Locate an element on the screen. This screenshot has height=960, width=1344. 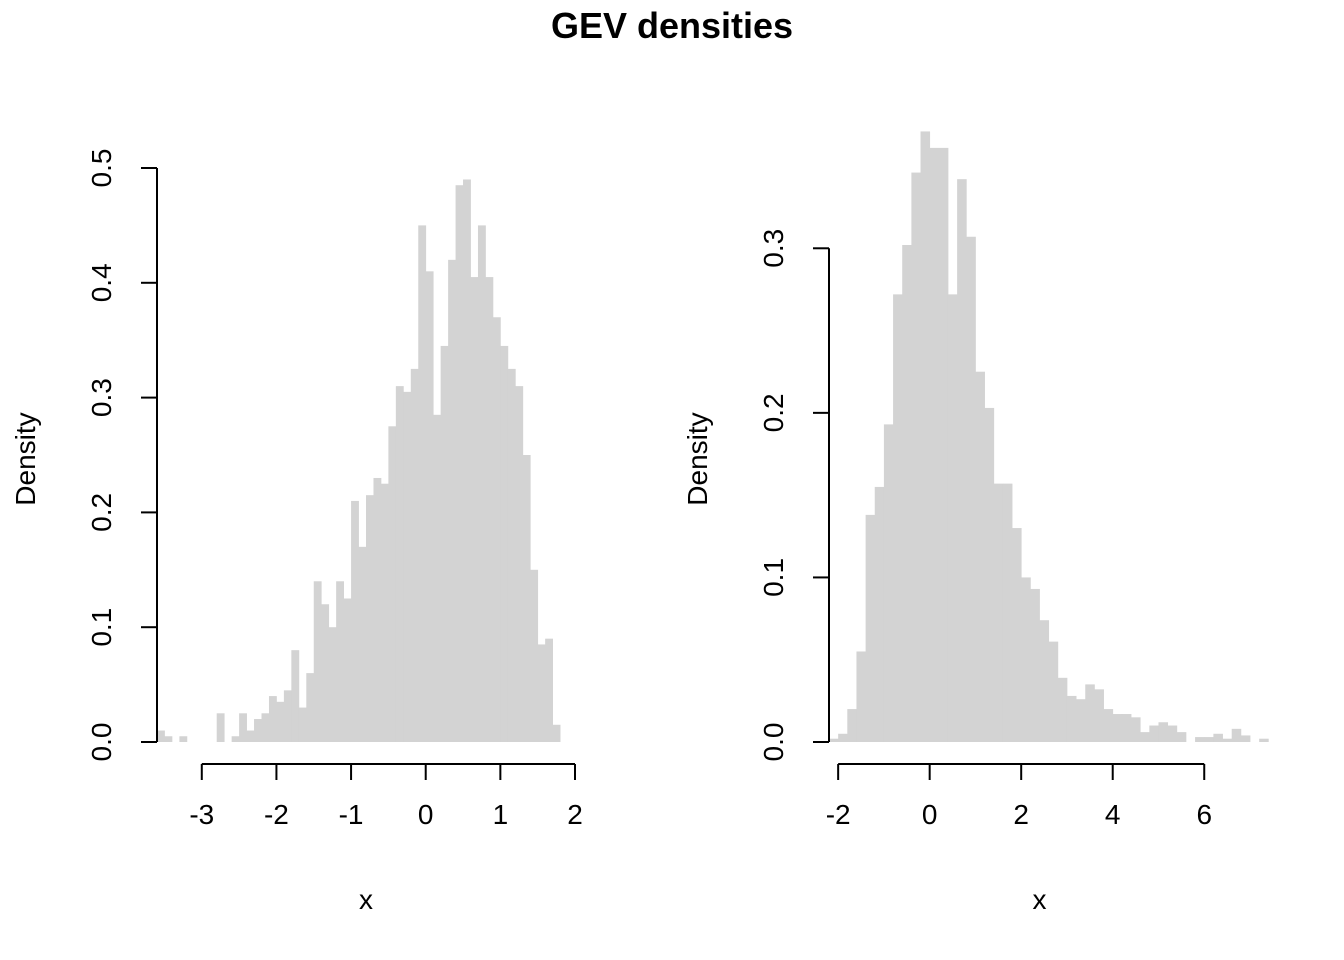
figure-title: GEV densities is located at coordinates (672, 25).